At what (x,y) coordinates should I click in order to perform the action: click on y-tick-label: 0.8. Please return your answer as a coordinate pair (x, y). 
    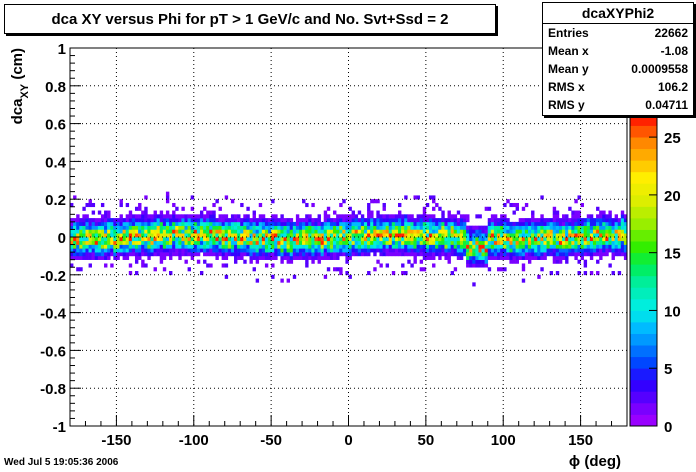
    Looking at the image, I should click on (55, 87).